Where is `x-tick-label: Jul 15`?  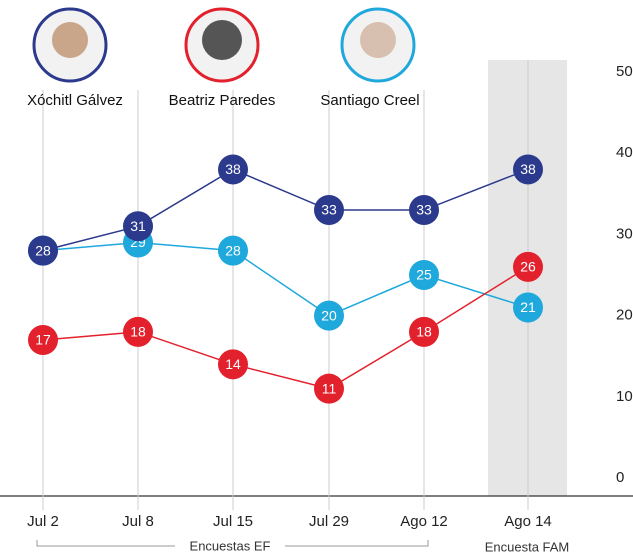 x-tick-label: Jul 15 is located at coordinates (233, 521).